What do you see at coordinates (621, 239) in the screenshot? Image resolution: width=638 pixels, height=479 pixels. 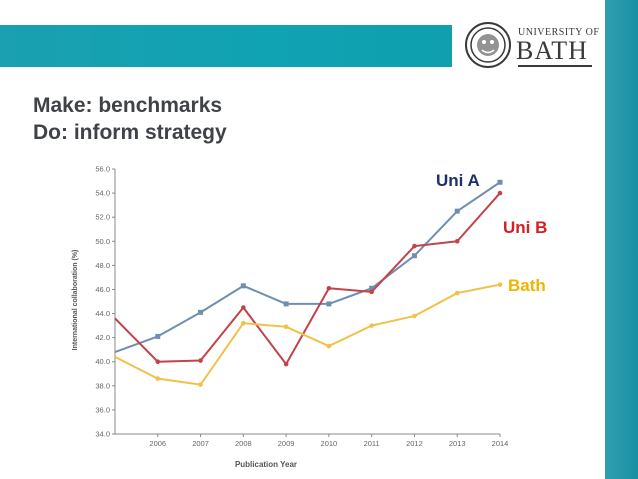 I see `side-bar` at bounding box center [621, 239].